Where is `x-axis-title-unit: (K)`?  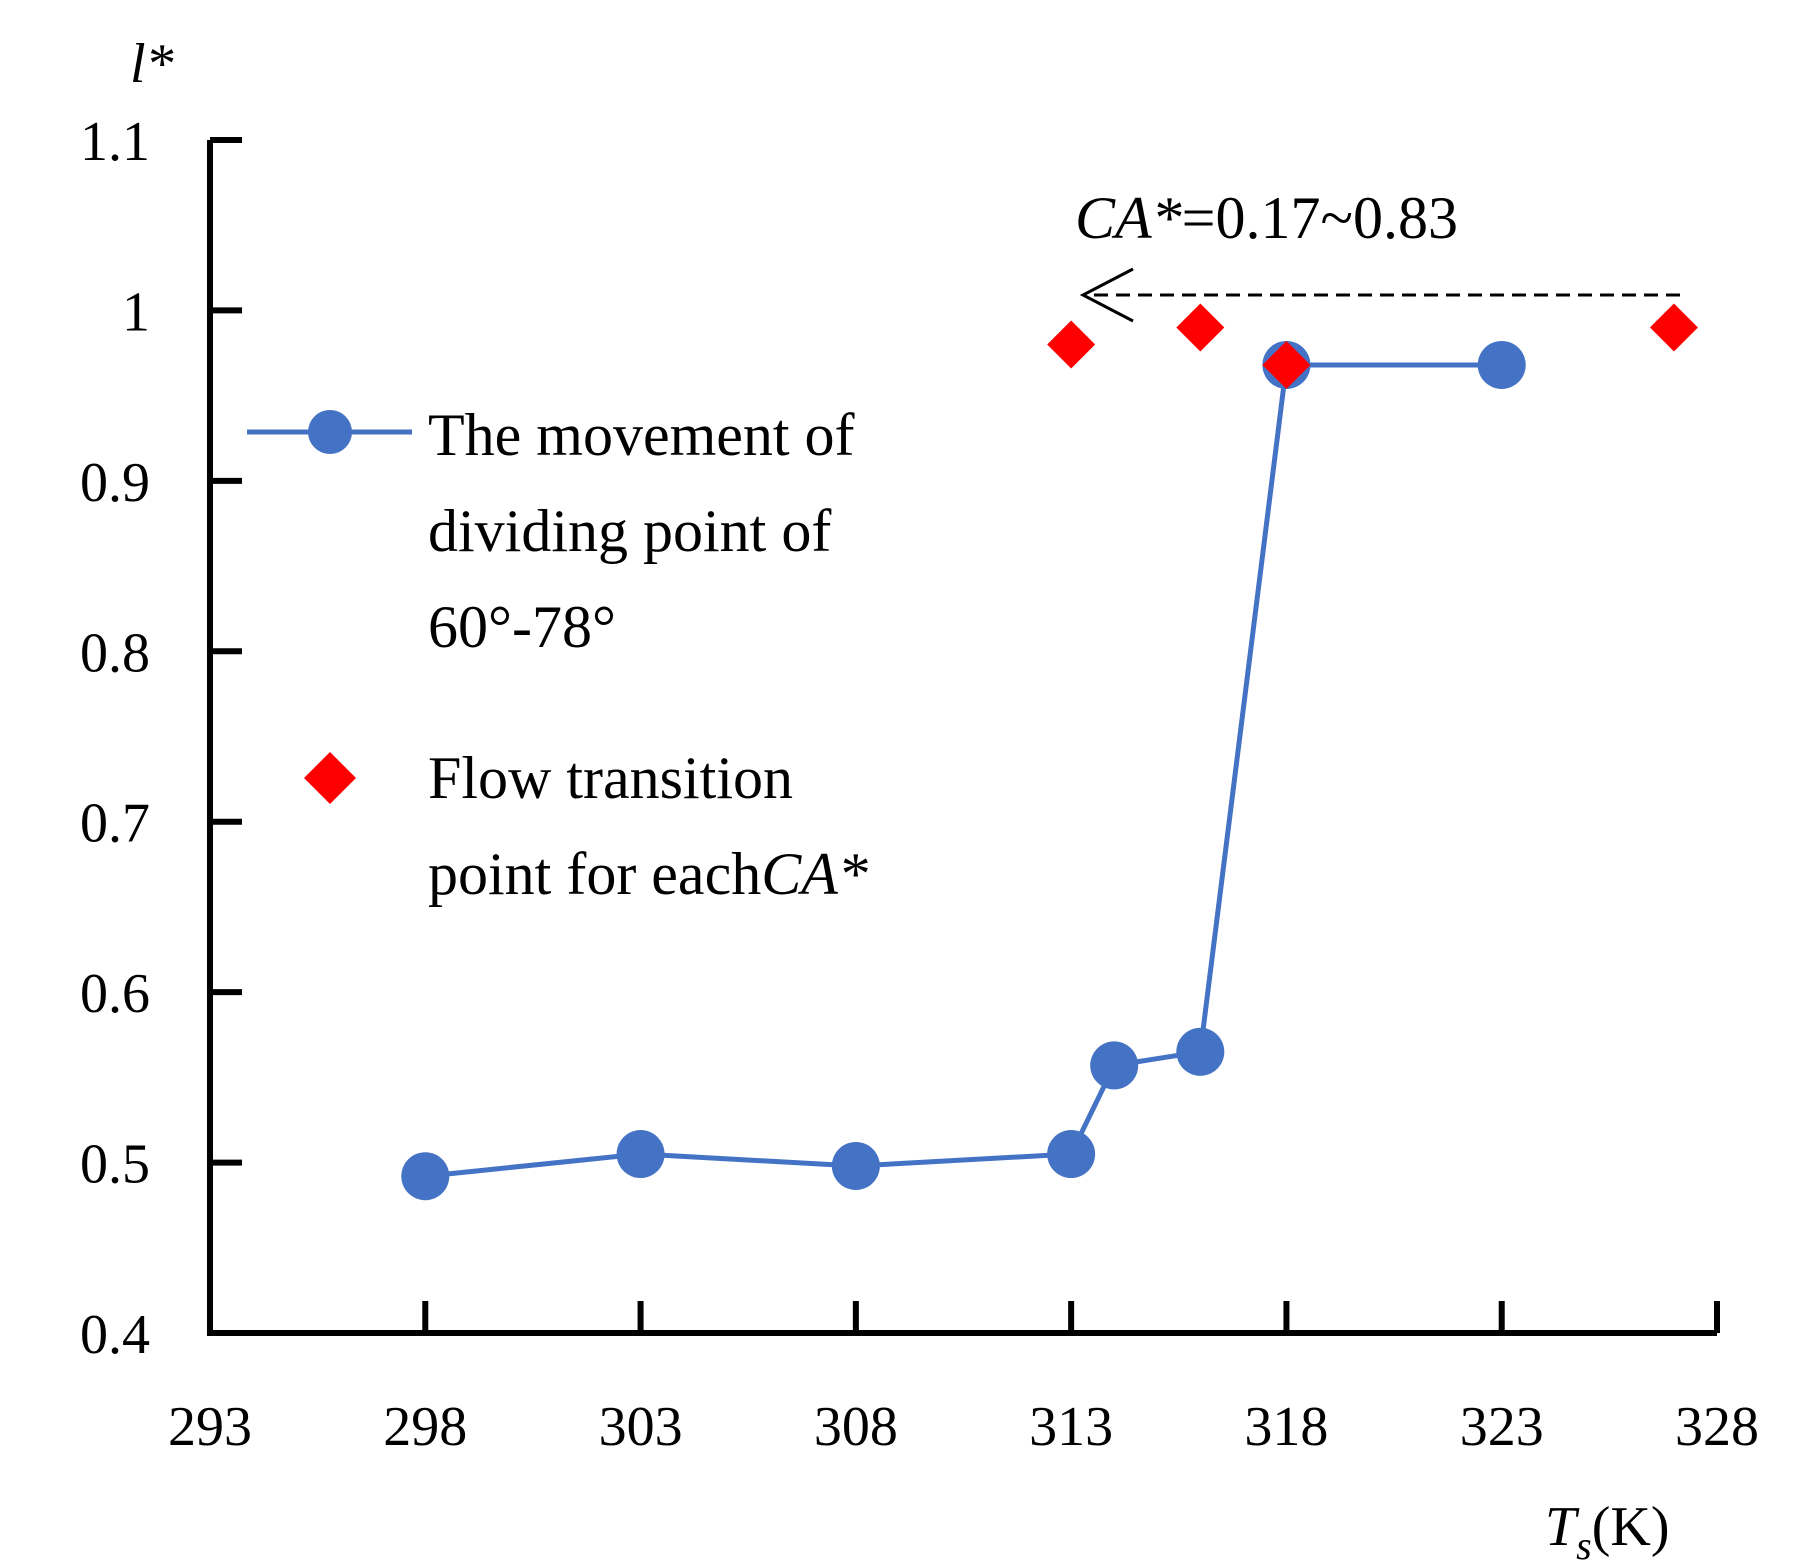 x-axis-title-unit: (K) is located at coordinates (1631, 1527).